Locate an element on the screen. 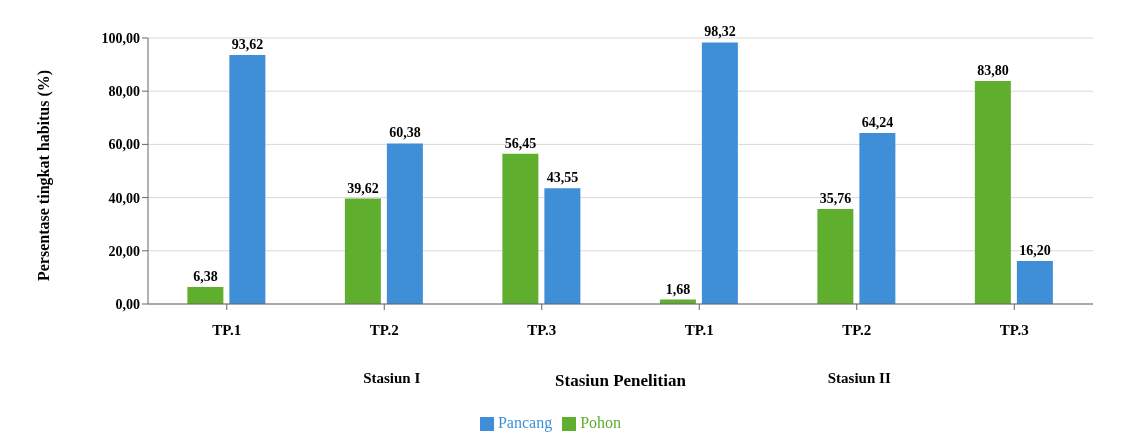 Image resolution: width=1124 pixels, height=439 pixels. y-tick-label: 40,00 is located at coordinates (124, 198).